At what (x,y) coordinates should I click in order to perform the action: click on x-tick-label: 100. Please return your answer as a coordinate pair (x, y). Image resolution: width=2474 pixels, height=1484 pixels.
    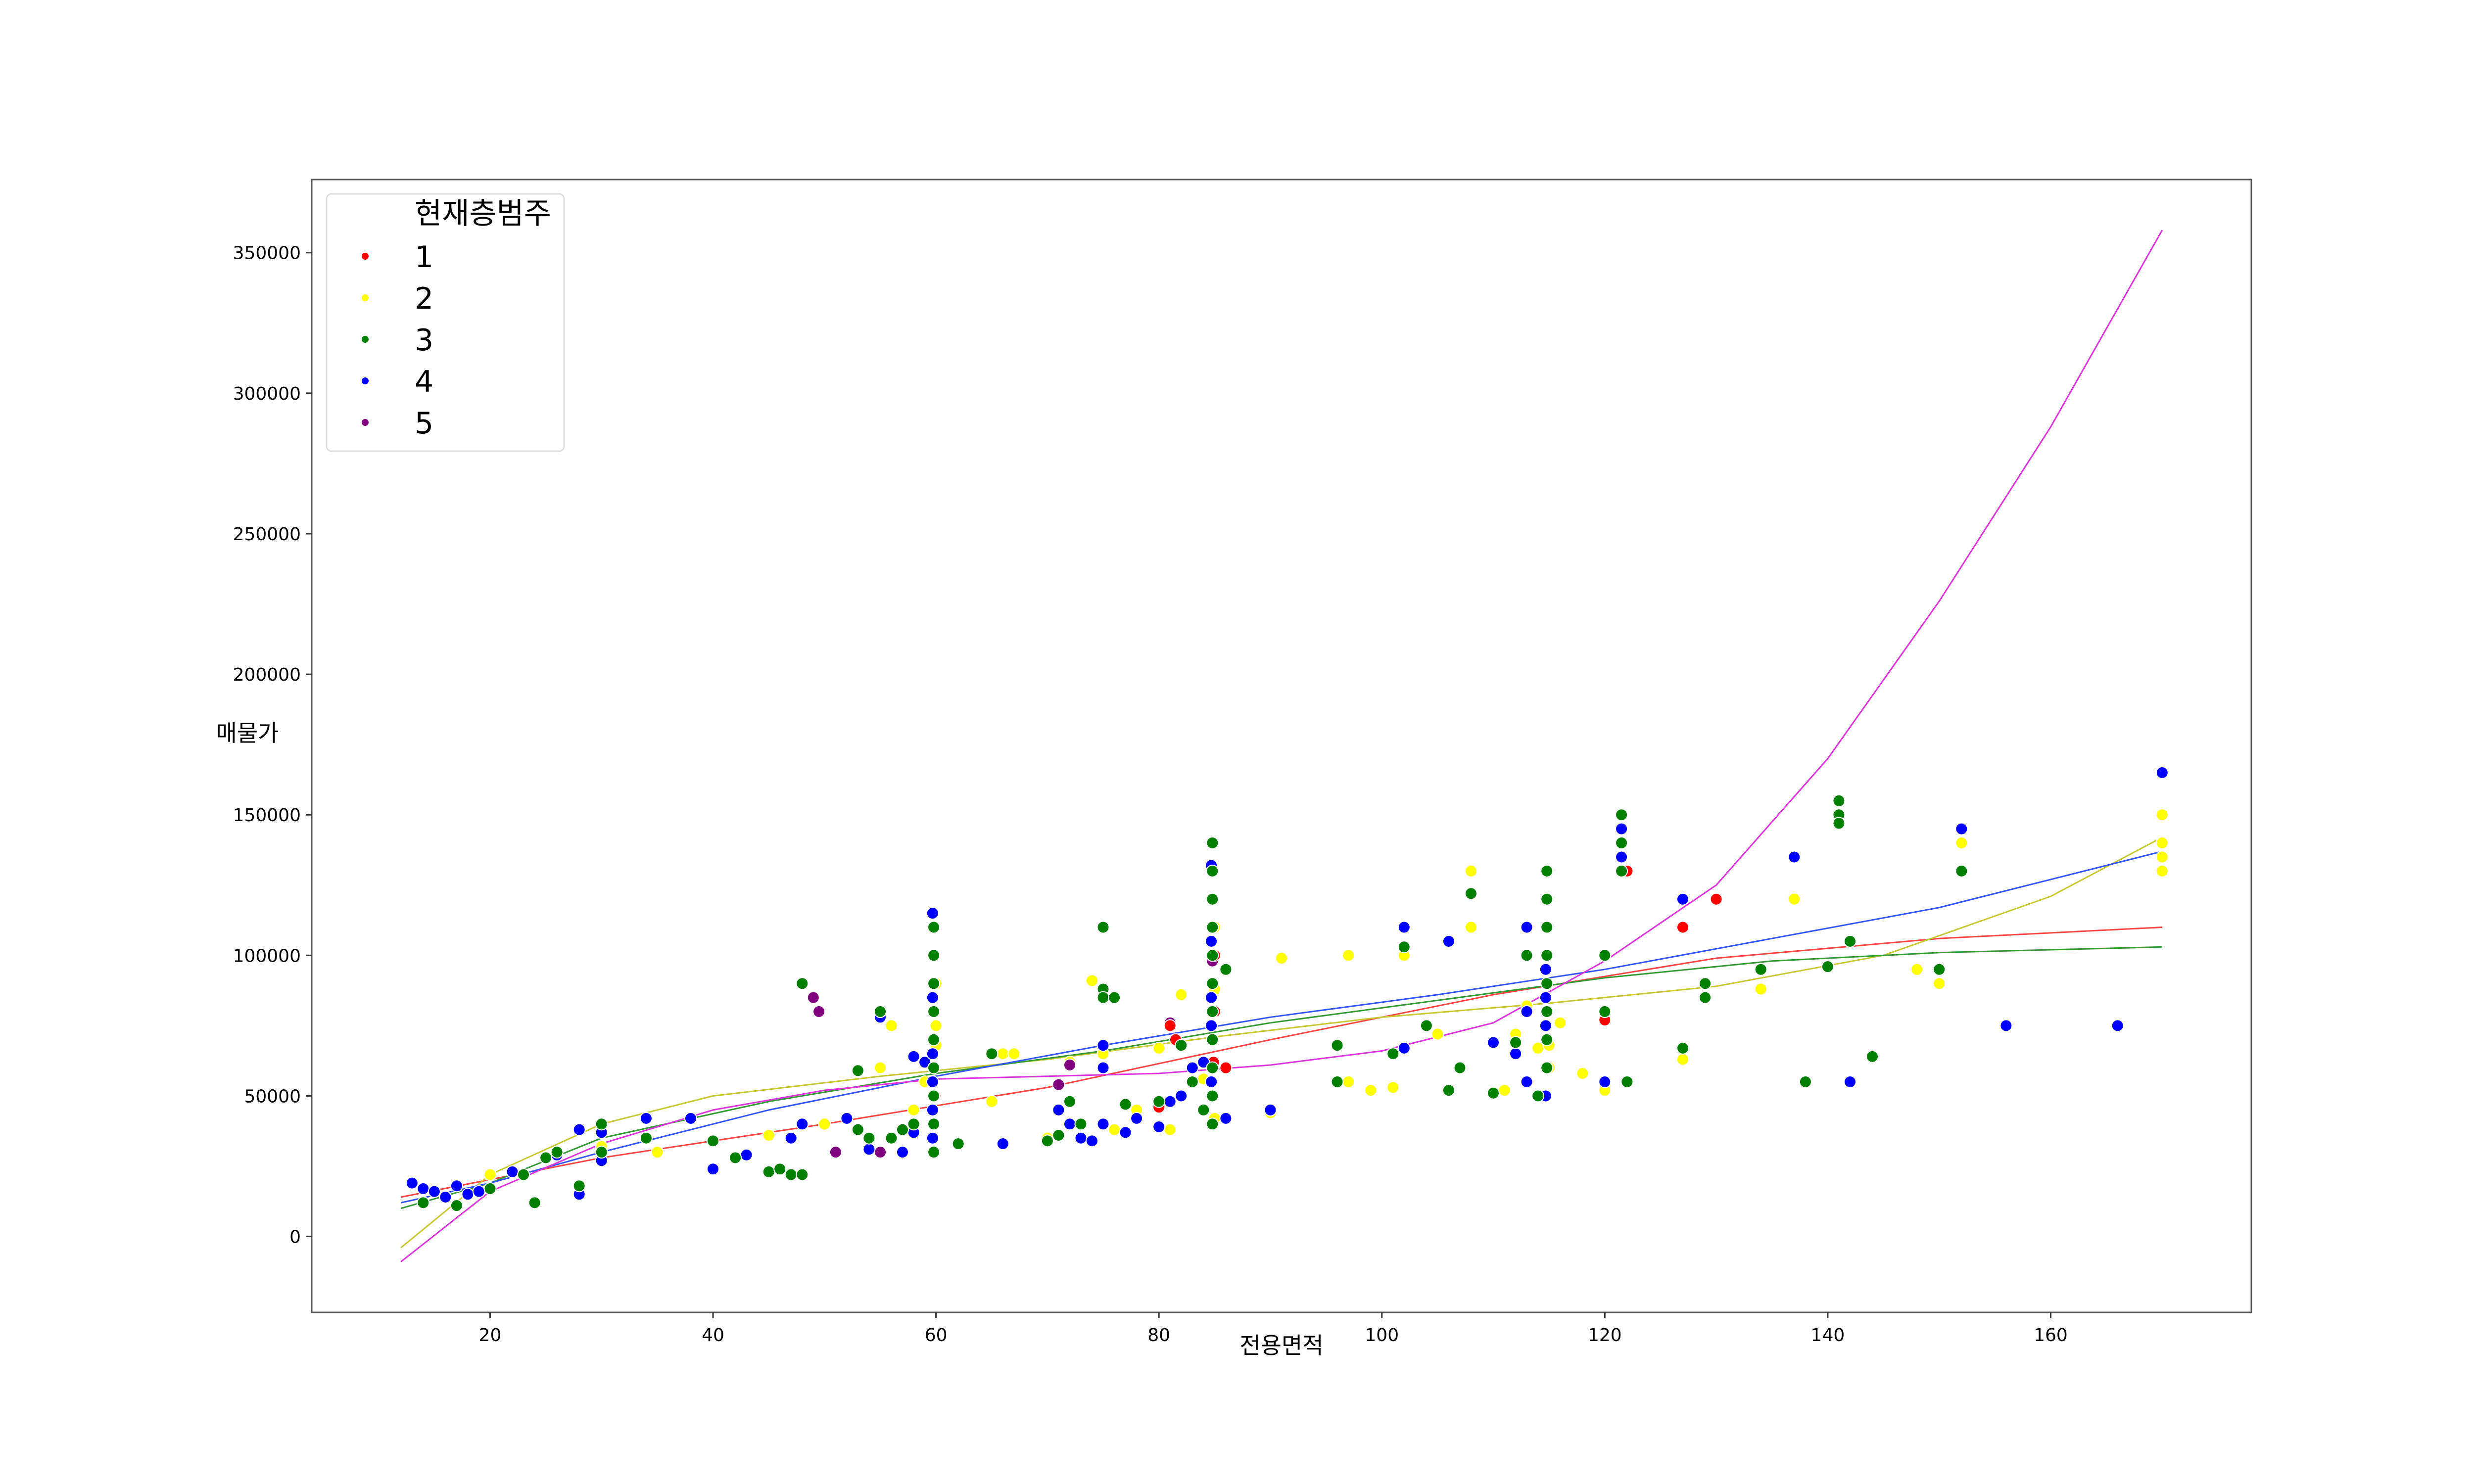
    Looking at the image, I should click on (1382, 1335).